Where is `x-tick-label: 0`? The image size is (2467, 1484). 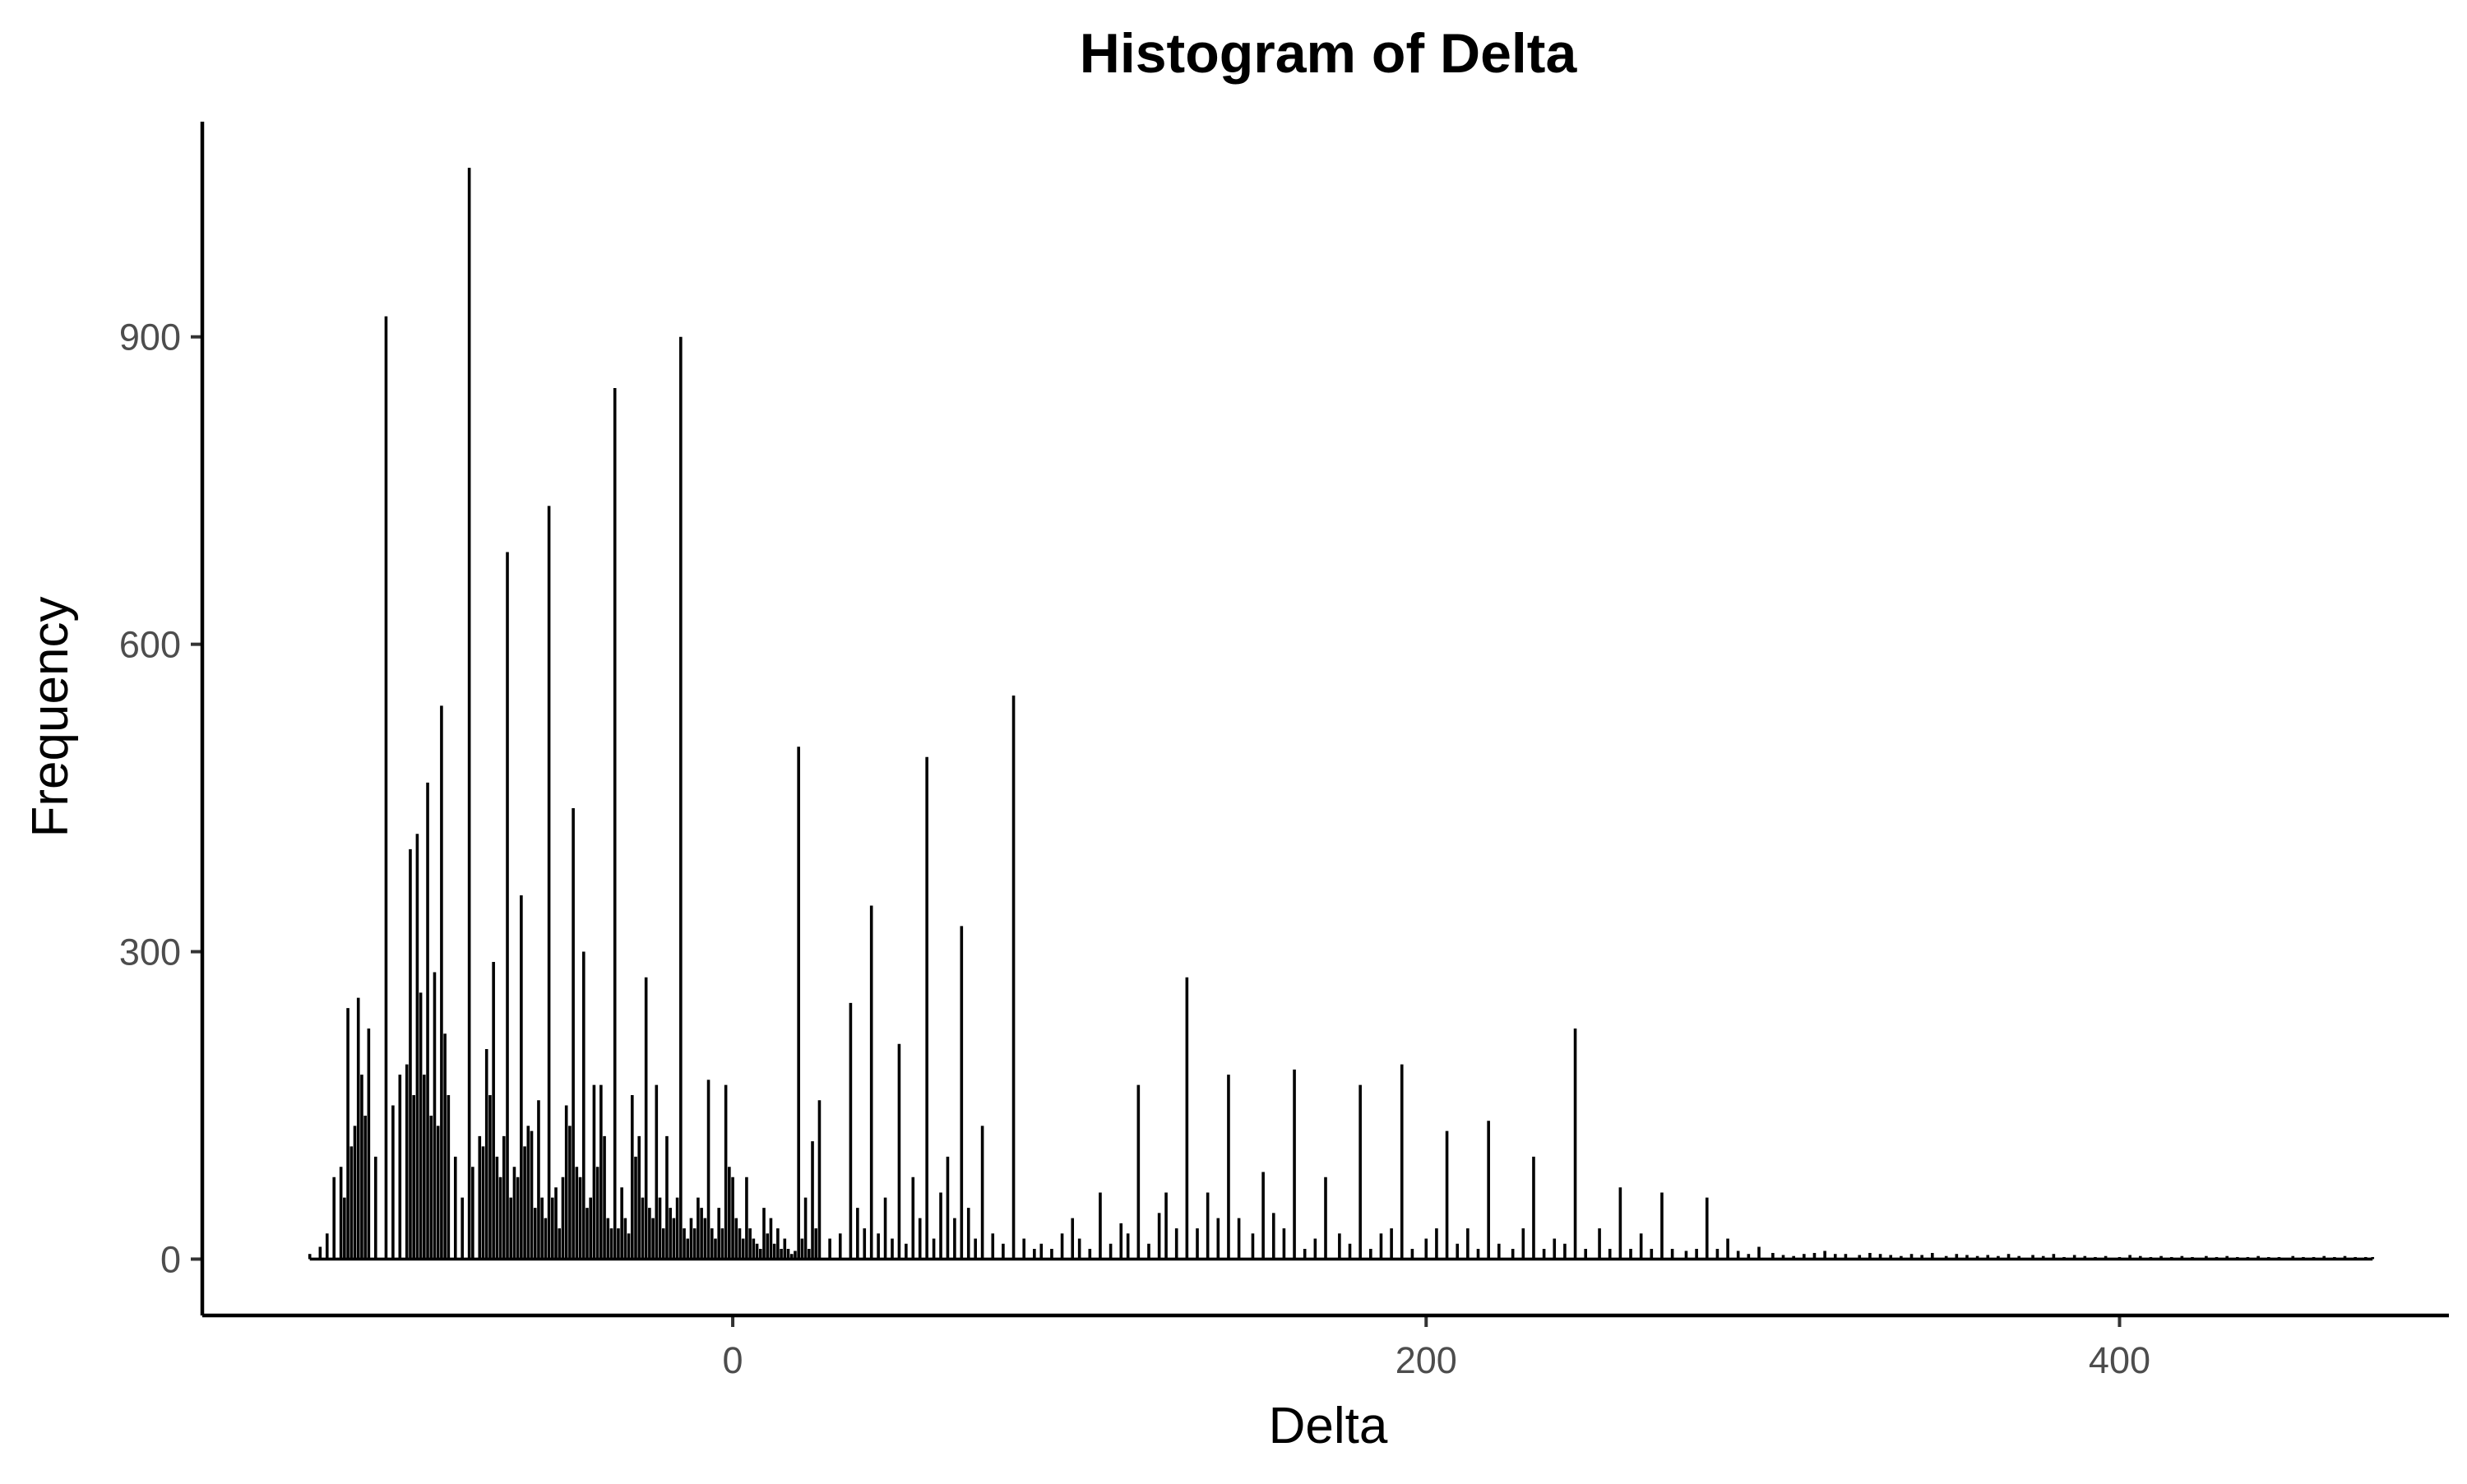 x-tick-label: 0 is located at coordinates (733, 1360).